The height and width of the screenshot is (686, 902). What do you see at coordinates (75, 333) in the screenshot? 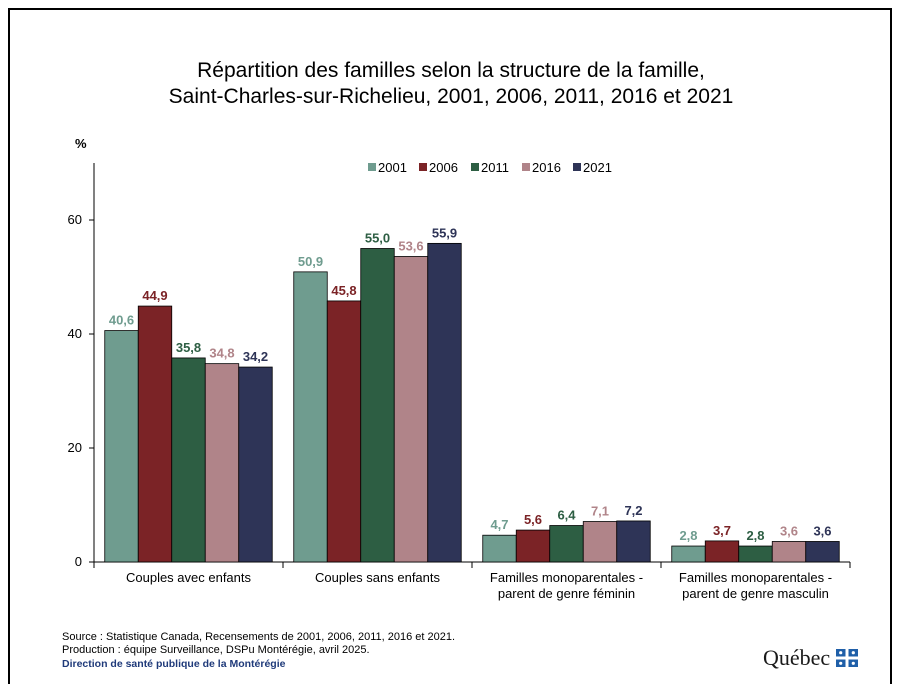
I see `y-tick-label: 40` at bounding box center [75, 333].